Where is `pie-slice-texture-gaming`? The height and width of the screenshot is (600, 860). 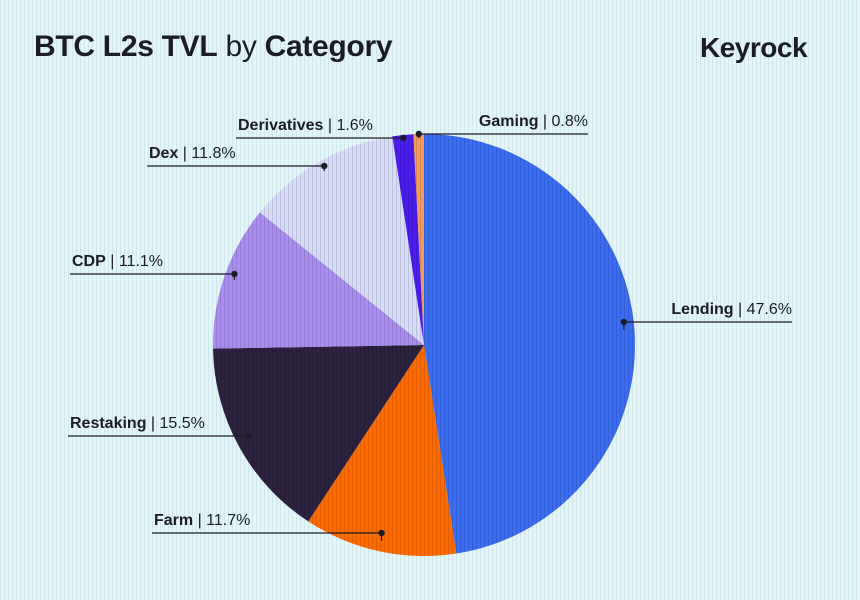 pie-slice-texture-gaming is located at coordinates (418, 239).